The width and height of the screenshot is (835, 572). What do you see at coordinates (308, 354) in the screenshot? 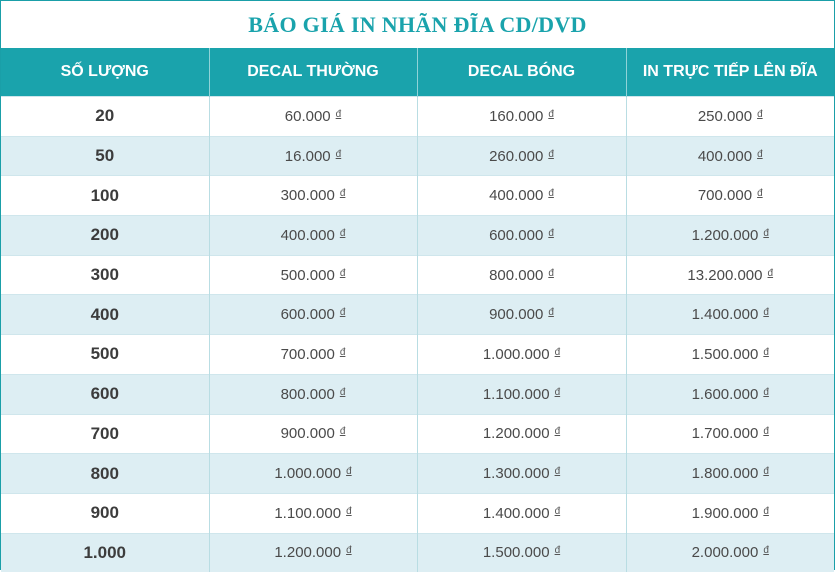
I see `decal-thuong-price-value: 700.000` at bounding box center [308, 354].